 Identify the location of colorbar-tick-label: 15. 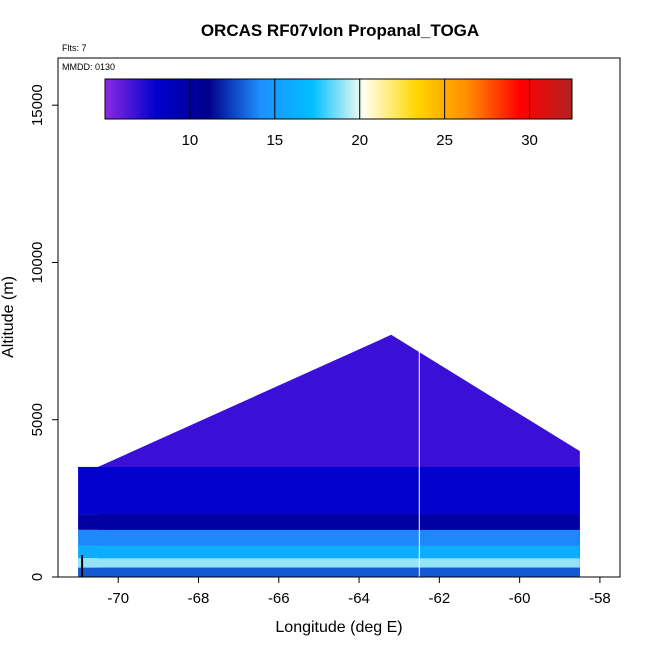
(274, 140).